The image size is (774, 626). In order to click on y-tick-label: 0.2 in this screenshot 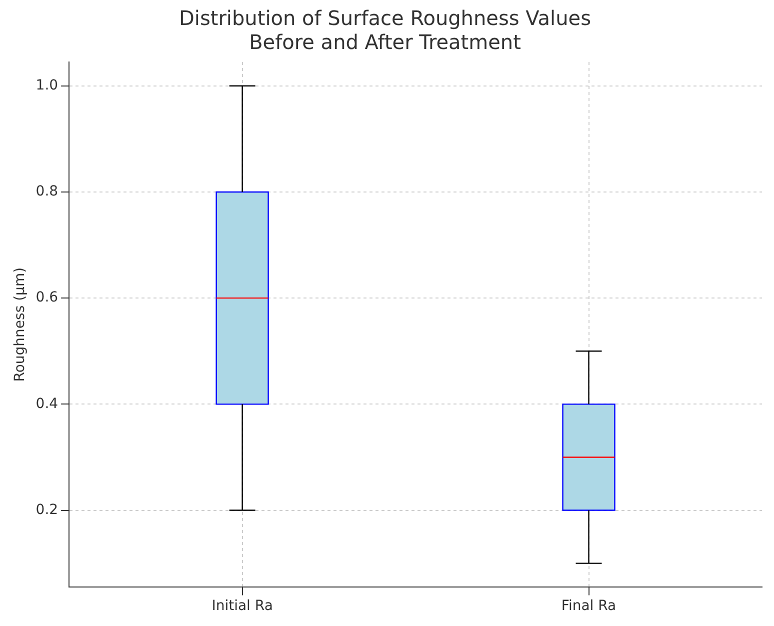, I will do `click(47, 510)`.